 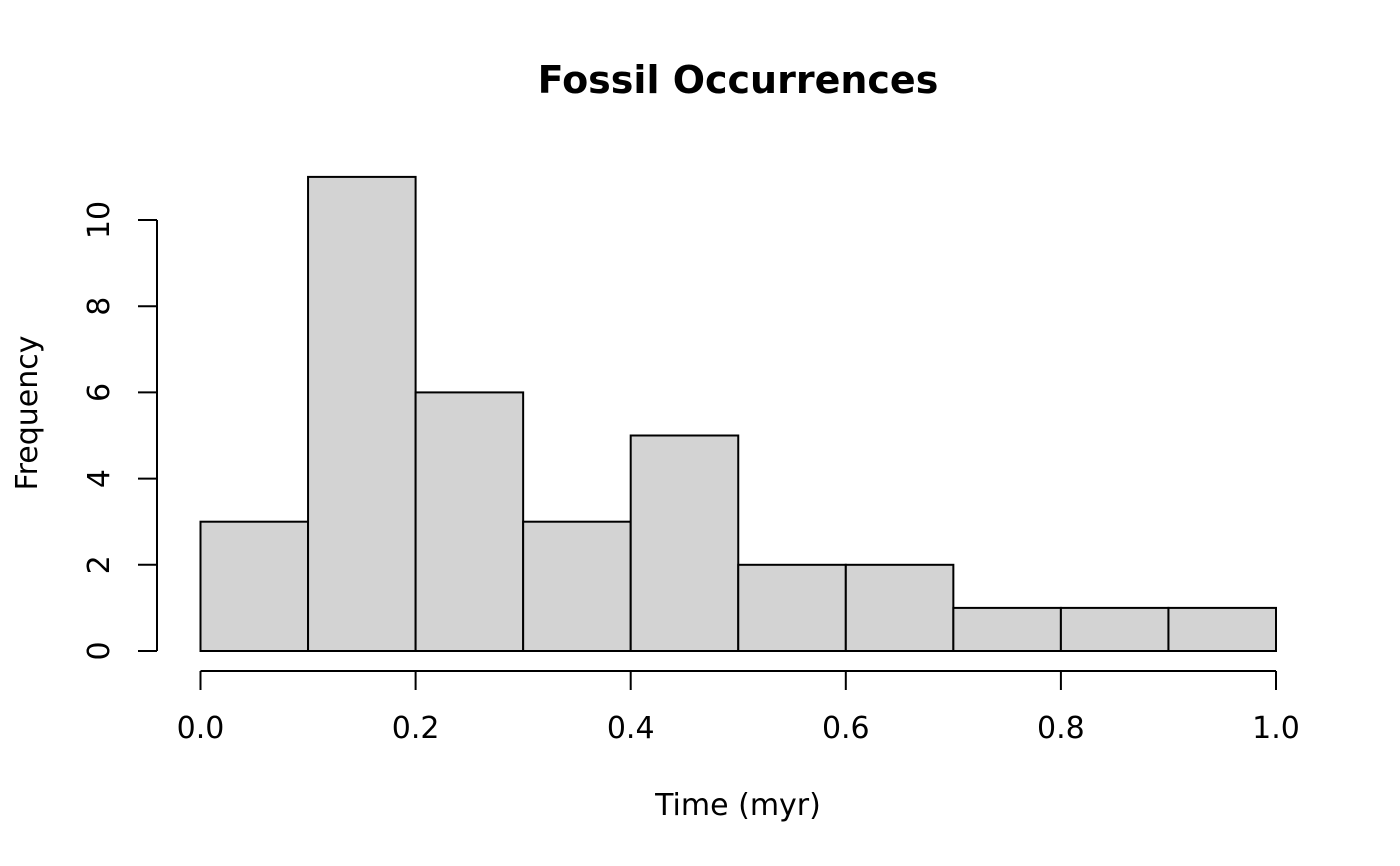 I want to click on y-tick-label-0: 0, so click(x=99, y=650).